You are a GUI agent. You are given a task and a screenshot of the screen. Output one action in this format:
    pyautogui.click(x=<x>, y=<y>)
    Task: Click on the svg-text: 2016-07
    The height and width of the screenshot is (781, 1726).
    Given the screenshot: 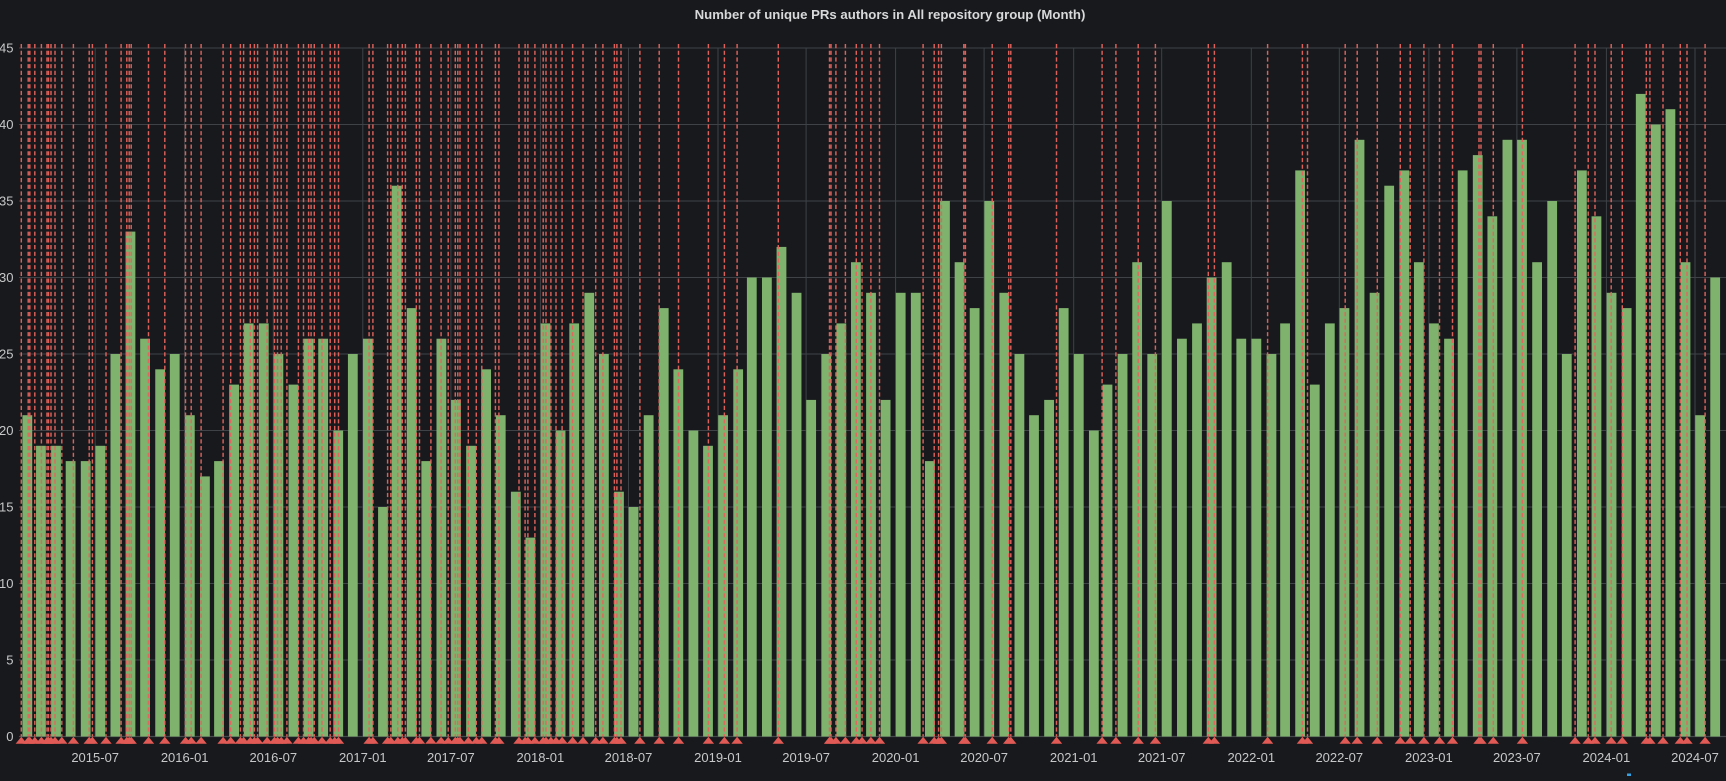 What is the action you would take?
    pyautogui.click(x=273, y=757)
    